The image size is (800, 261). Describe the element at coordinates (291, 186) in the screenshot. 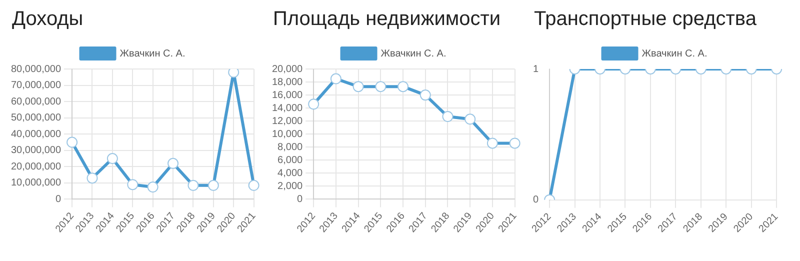

I see `y-tick-label: 2,000` at that location.